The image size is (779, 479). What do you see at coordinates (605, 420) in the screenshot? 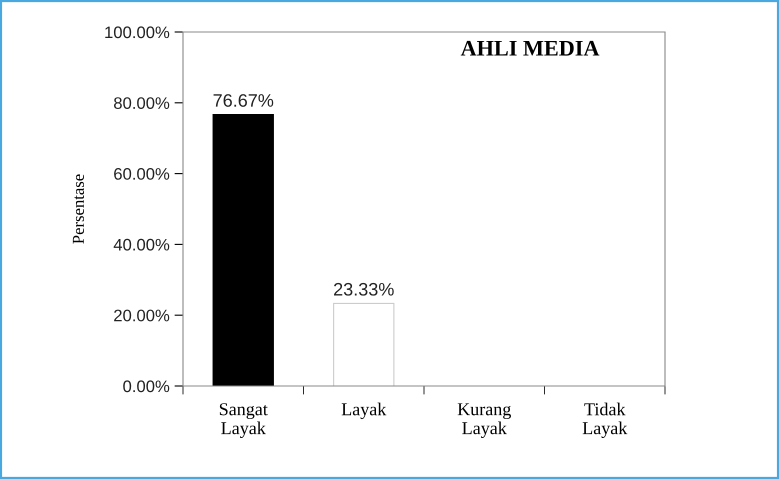
I see `x-tick-label: Tidak Layak` at bounding box center [605, 420].